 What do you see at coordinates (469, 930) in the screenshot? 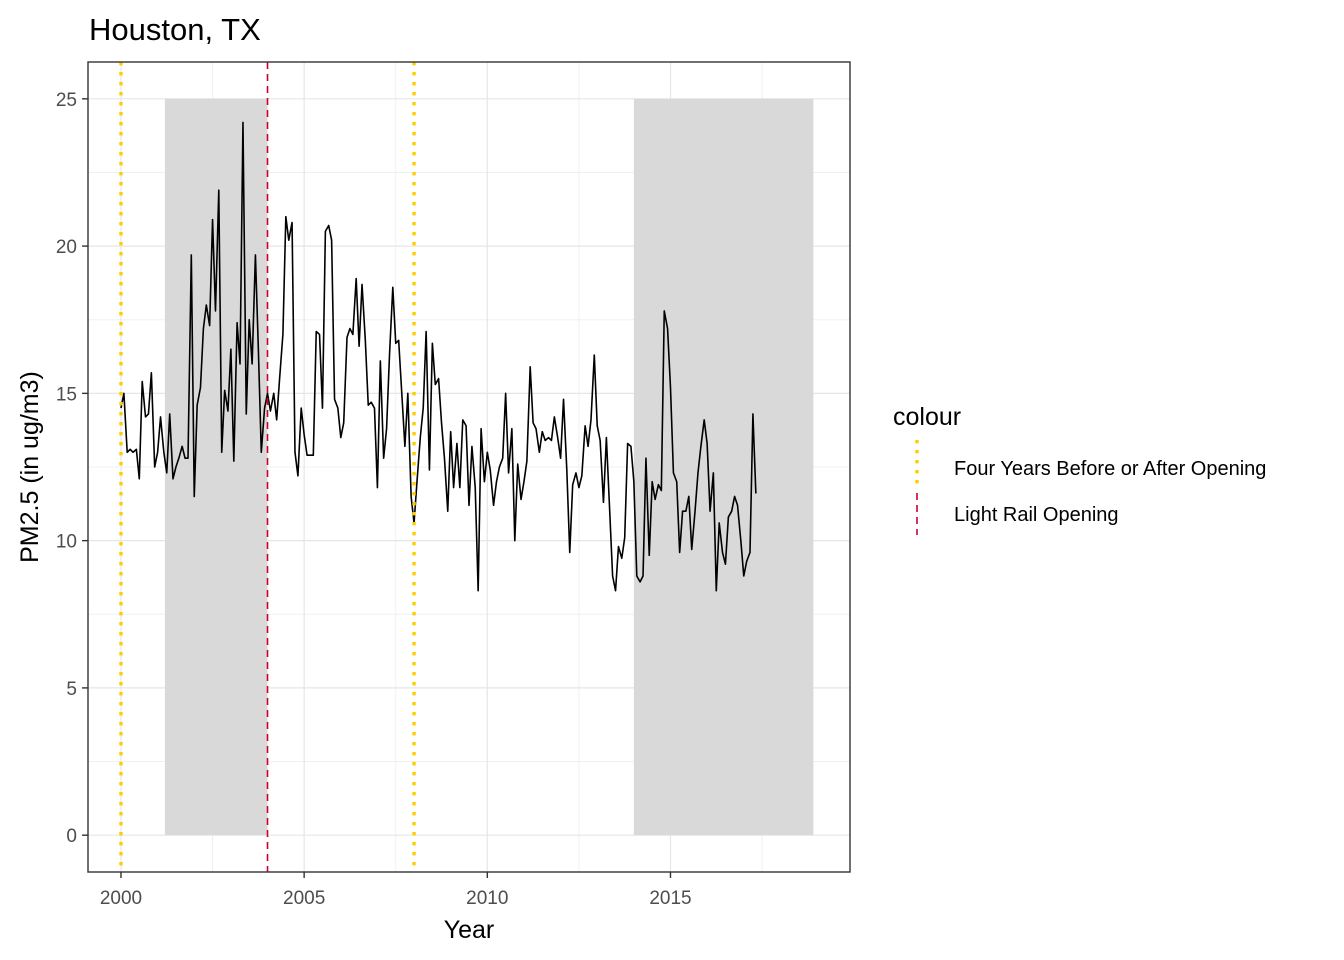
I see `x-axis-title: Year` at bounding box center [469, 930].